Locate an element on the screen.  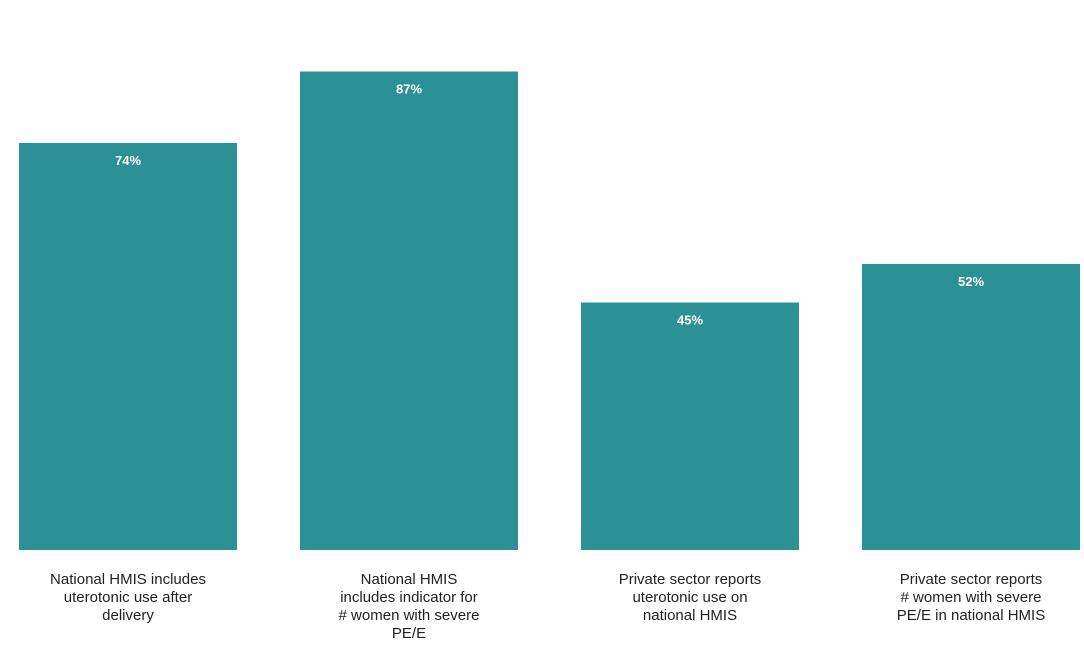
category-label-line: national HMIS is located at coordinates (690, 615).